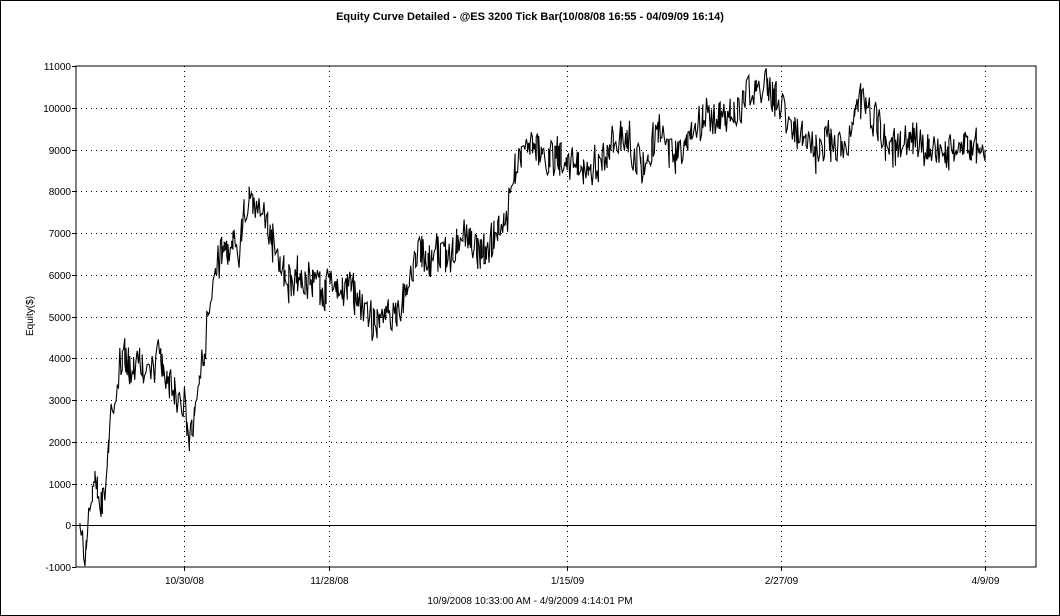  What do you see at coordinates (329, 581) in the screenshot?
I see `x-tick-label: 11/28/08` at bounding box center [329, 581].